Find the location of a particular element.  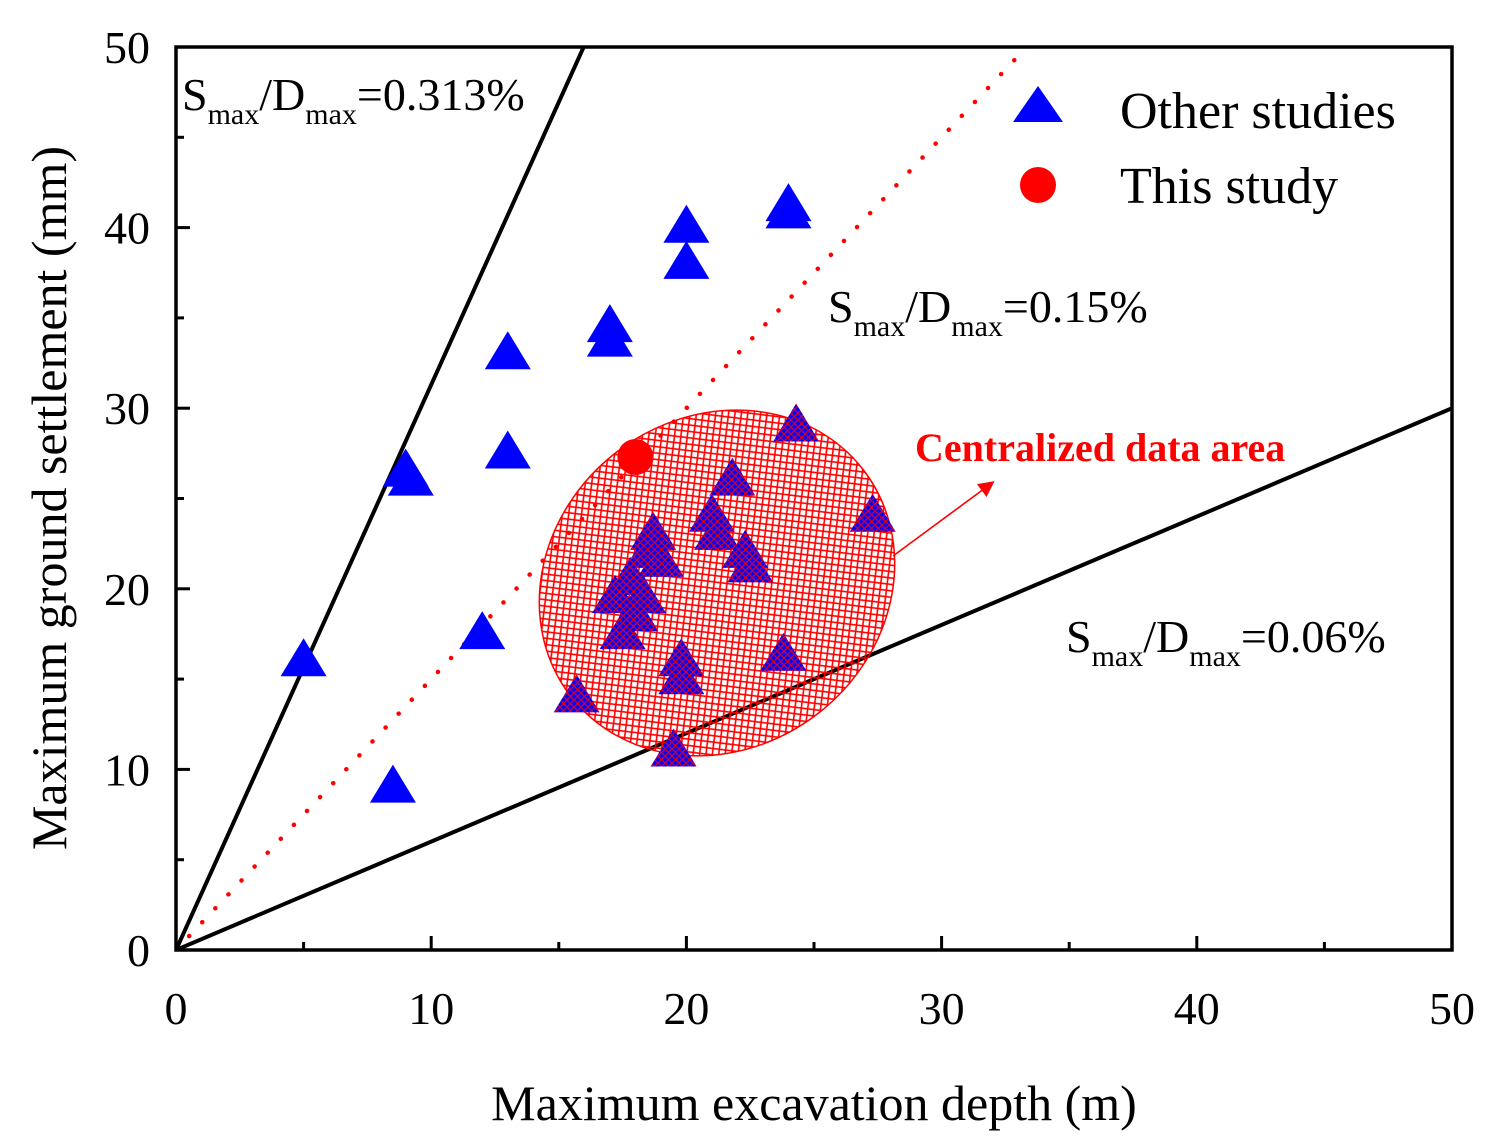

x-tick-label: 50 is located at coordinates (1452, 1008).